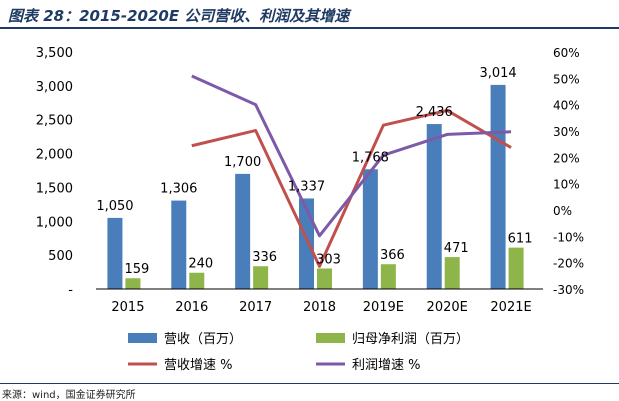 This screenshot has width=619, height=401. What do you see at coordinates (54, 53) in the screenshot?
I see `left-axis-tick-label: 3,500` at bounding box center [54, 53].